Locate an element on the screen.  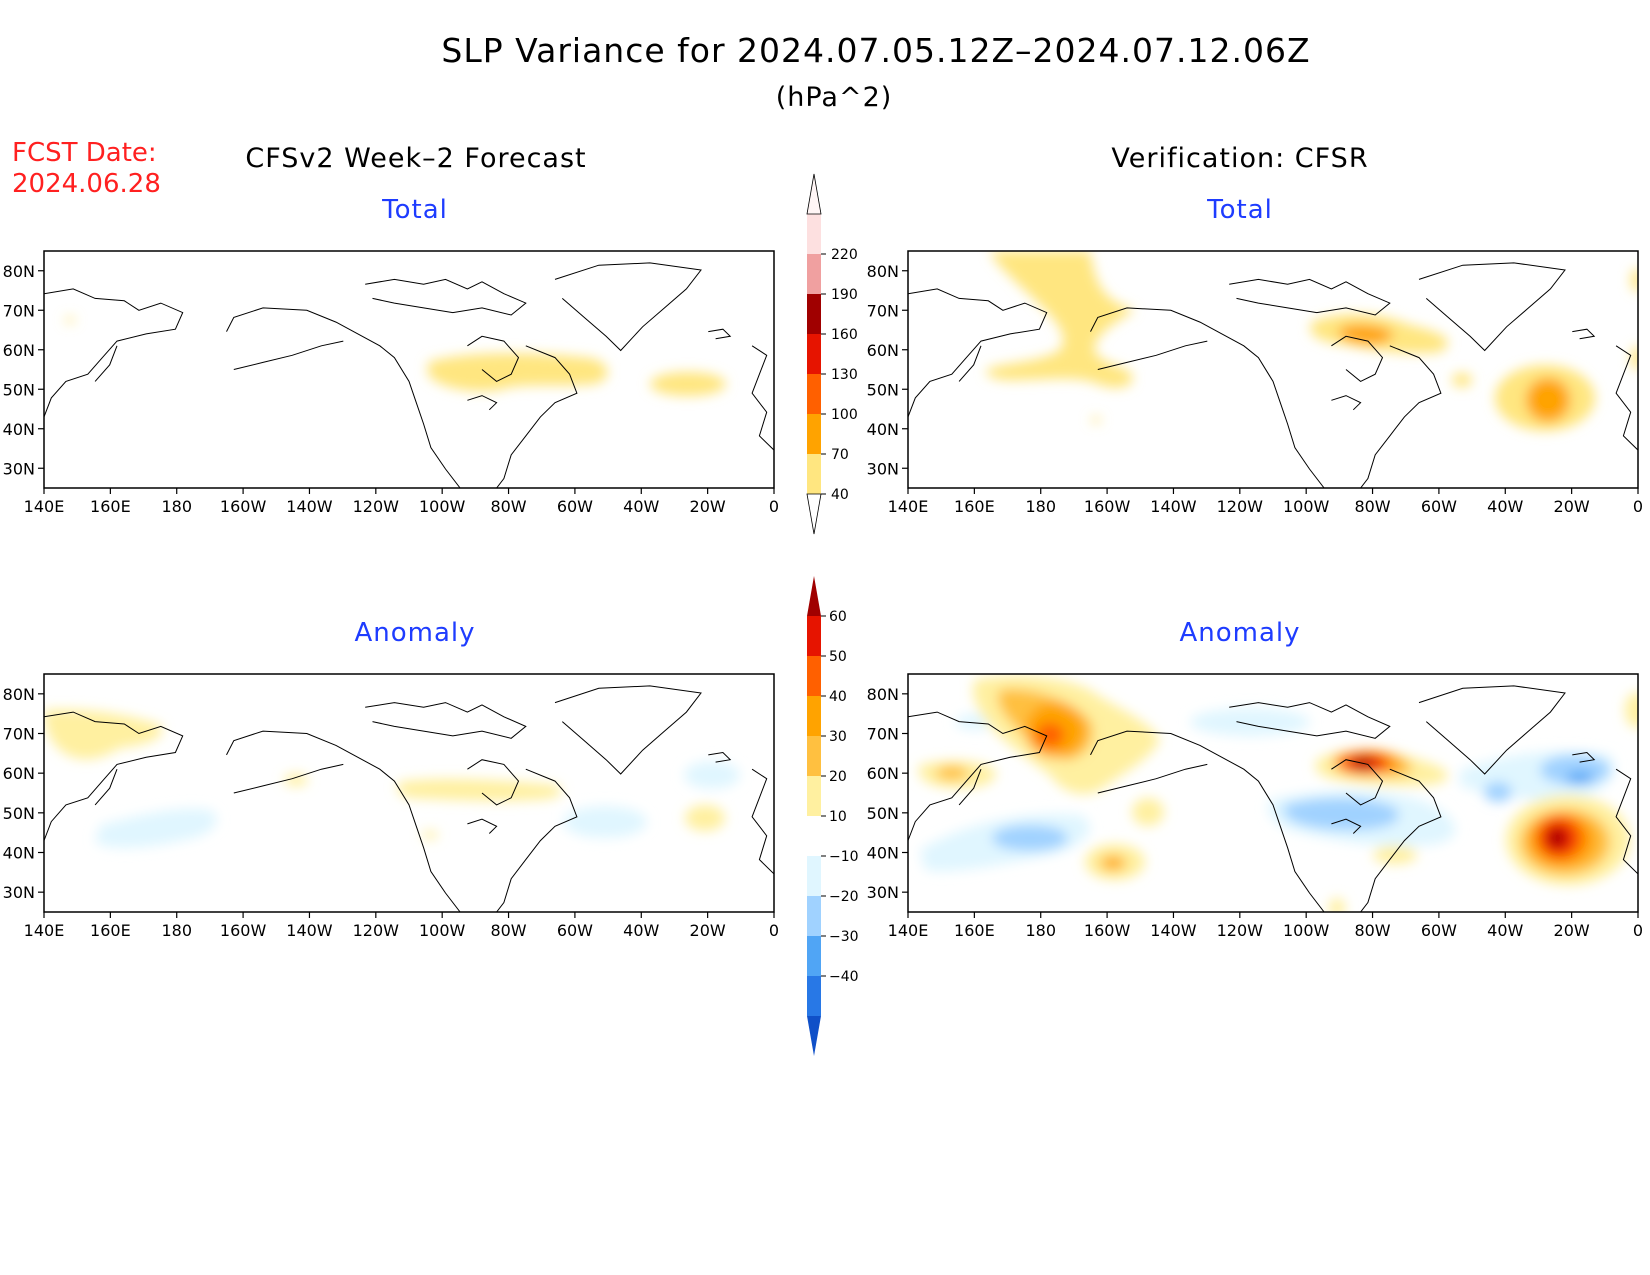
lon-label: 80W is located at coordinates (508, 930).